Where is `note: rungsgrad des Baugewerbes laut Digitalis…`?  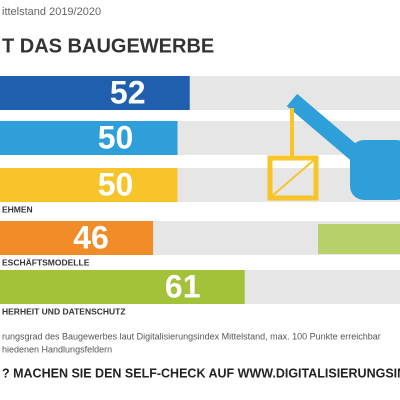
note: rungsgrad des Baugewerbes laut Digitalis… is located at coordinates (191, 336).